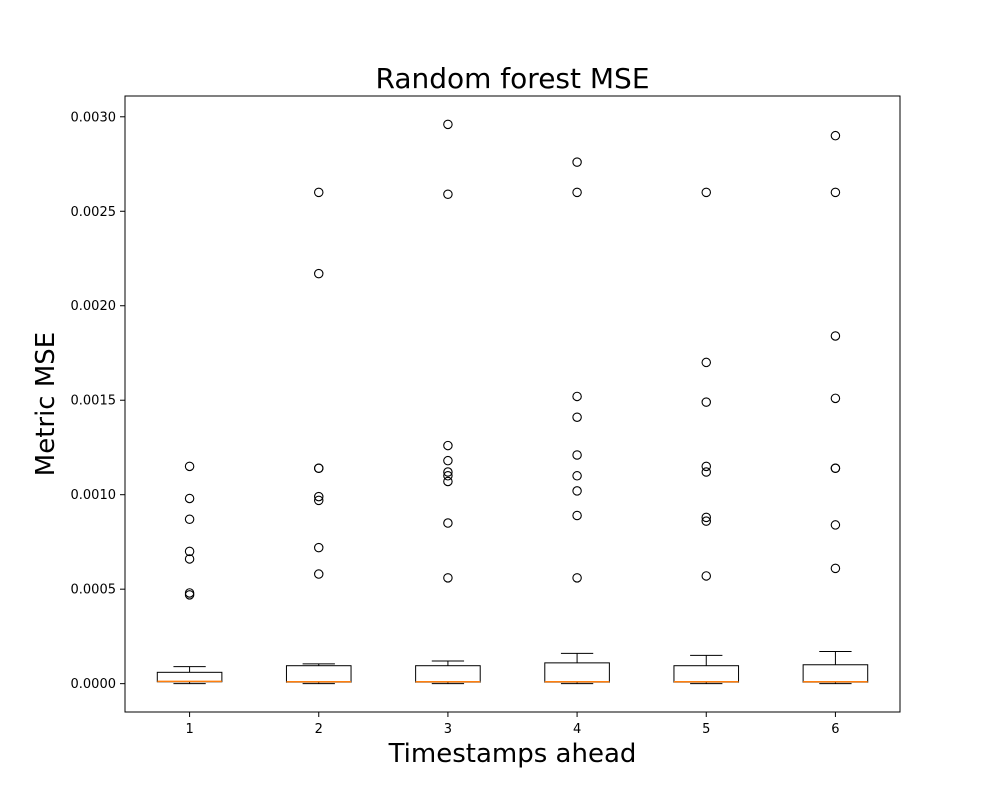 This screenshot has width=1000, height=800. Describe the element at coordinates (512, 754) in the screenshot. I see `x-axis-label: Timestamps ahead` at that location.